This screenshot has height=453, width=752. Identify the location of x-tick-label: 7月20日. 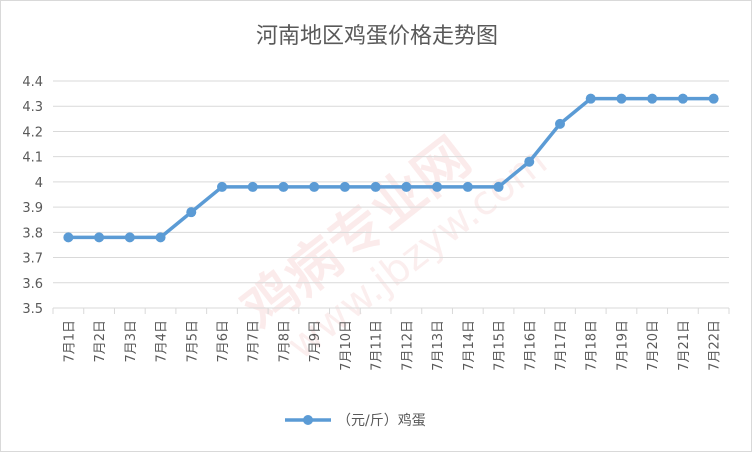
(653, 345).